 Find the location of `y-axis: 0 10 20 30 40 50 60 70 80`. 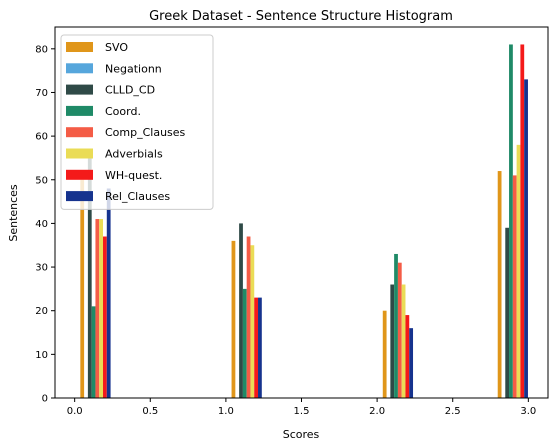

y-axis: 0 10 20 30 40 50 60 70 80 is located at coordinates (45, 224).